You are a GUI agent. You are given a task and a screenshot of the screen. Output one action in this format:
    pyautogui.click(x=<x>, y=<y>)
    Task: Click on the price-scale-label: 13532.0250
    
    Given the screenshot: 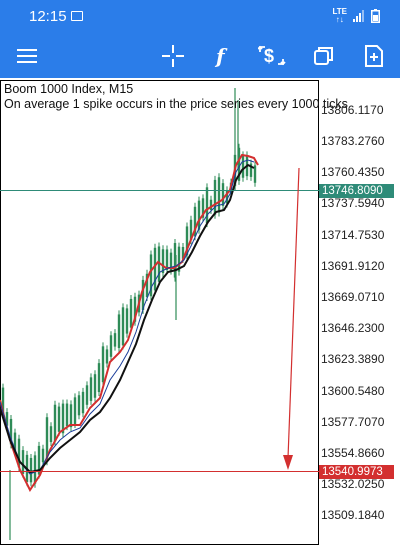 What is the action you would take?
    pyautogui.click(x=353, y=484)
    